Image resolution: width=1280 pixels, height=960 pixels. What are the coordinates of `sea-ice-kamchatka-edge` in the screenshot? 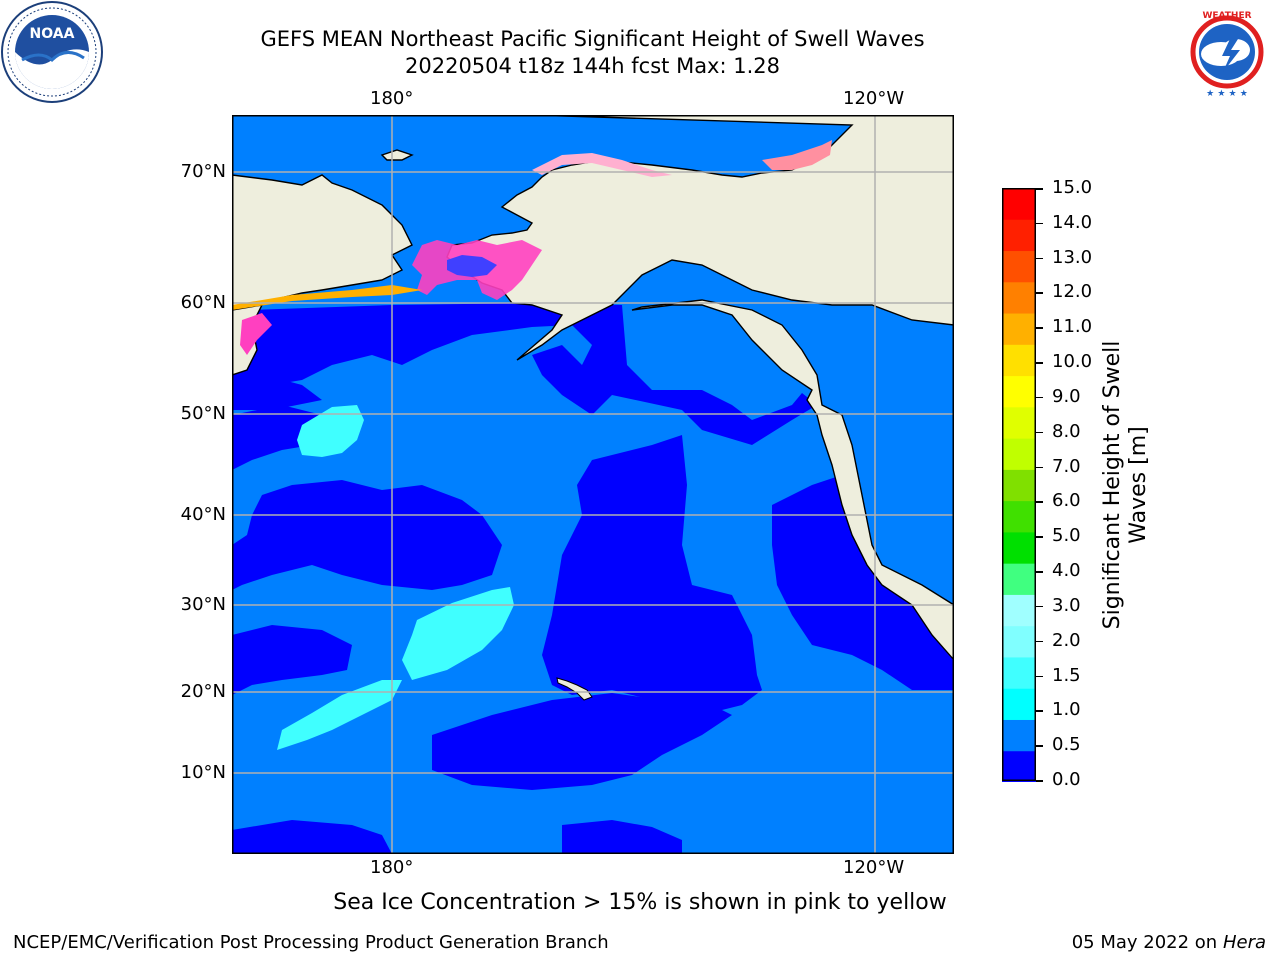 It's located at (256, 334).